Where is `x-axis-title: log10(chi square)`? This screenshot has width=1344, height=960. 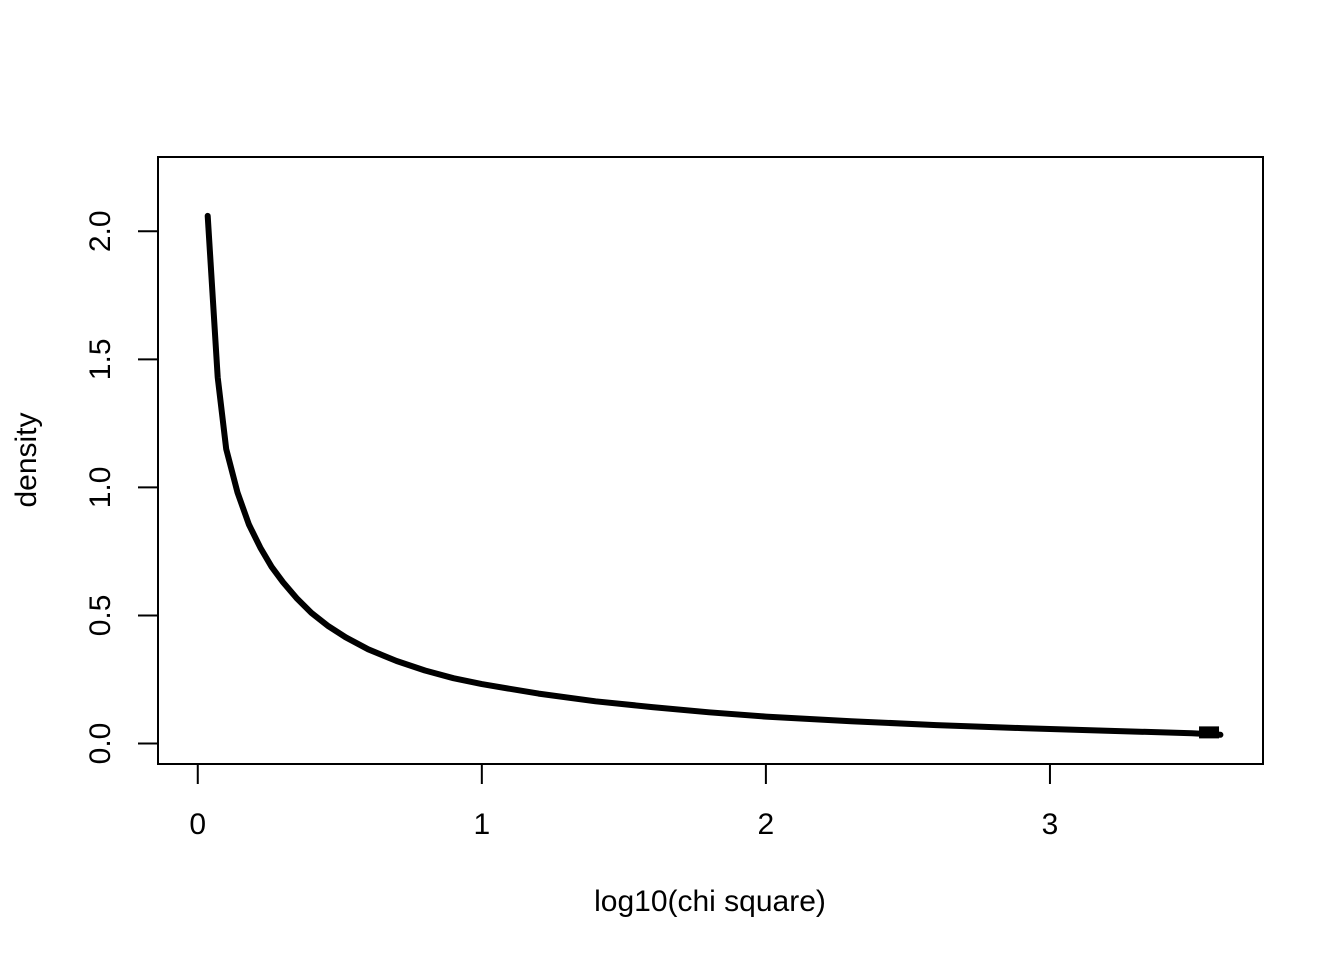
x-axis-title: log10(chi square) is located at coordinates (710, 901).